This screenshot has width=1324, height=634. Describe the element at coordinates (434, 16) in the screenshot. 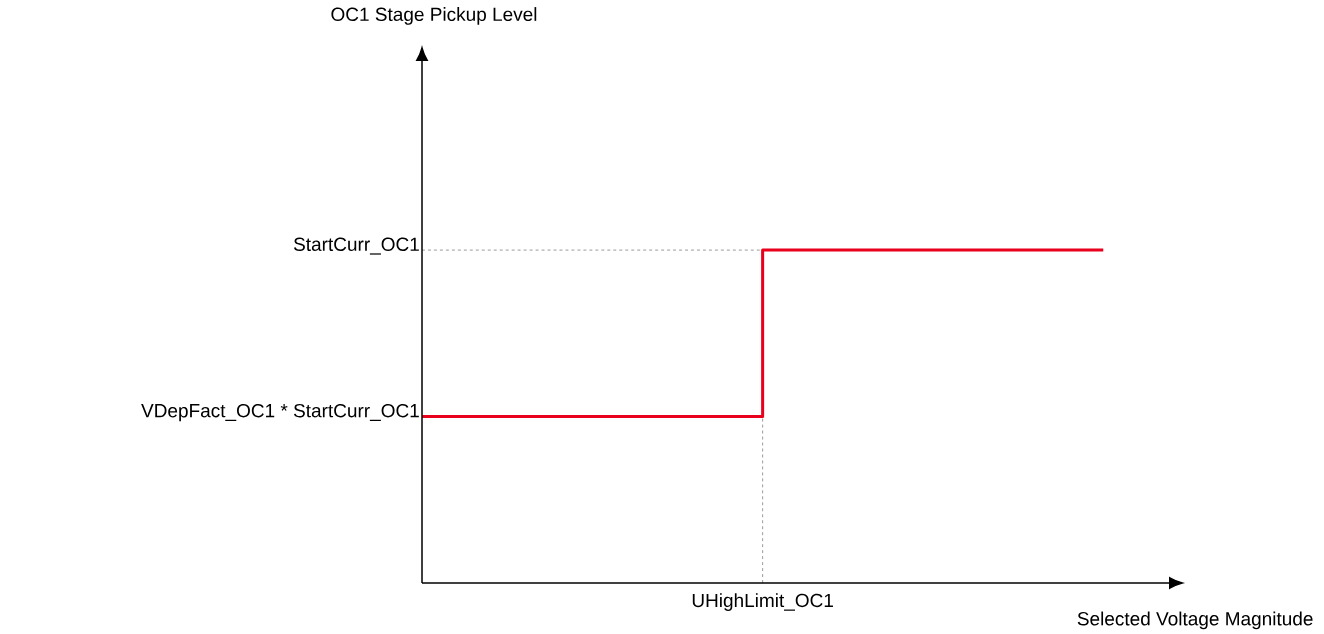

I see `text: OC1 Stage Pickup Level` at that location.